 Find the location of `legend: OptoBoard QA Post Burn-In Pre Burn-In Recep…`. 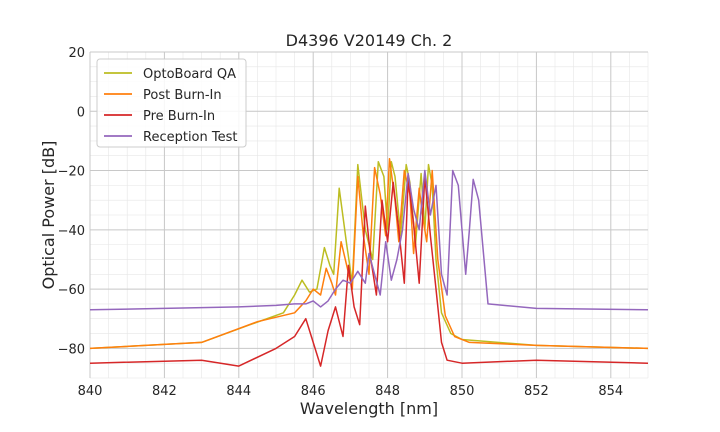

legend: OptoBoard QA Post Burn-In Pre Burn-In Recep… is located at coordinates (171, 103).